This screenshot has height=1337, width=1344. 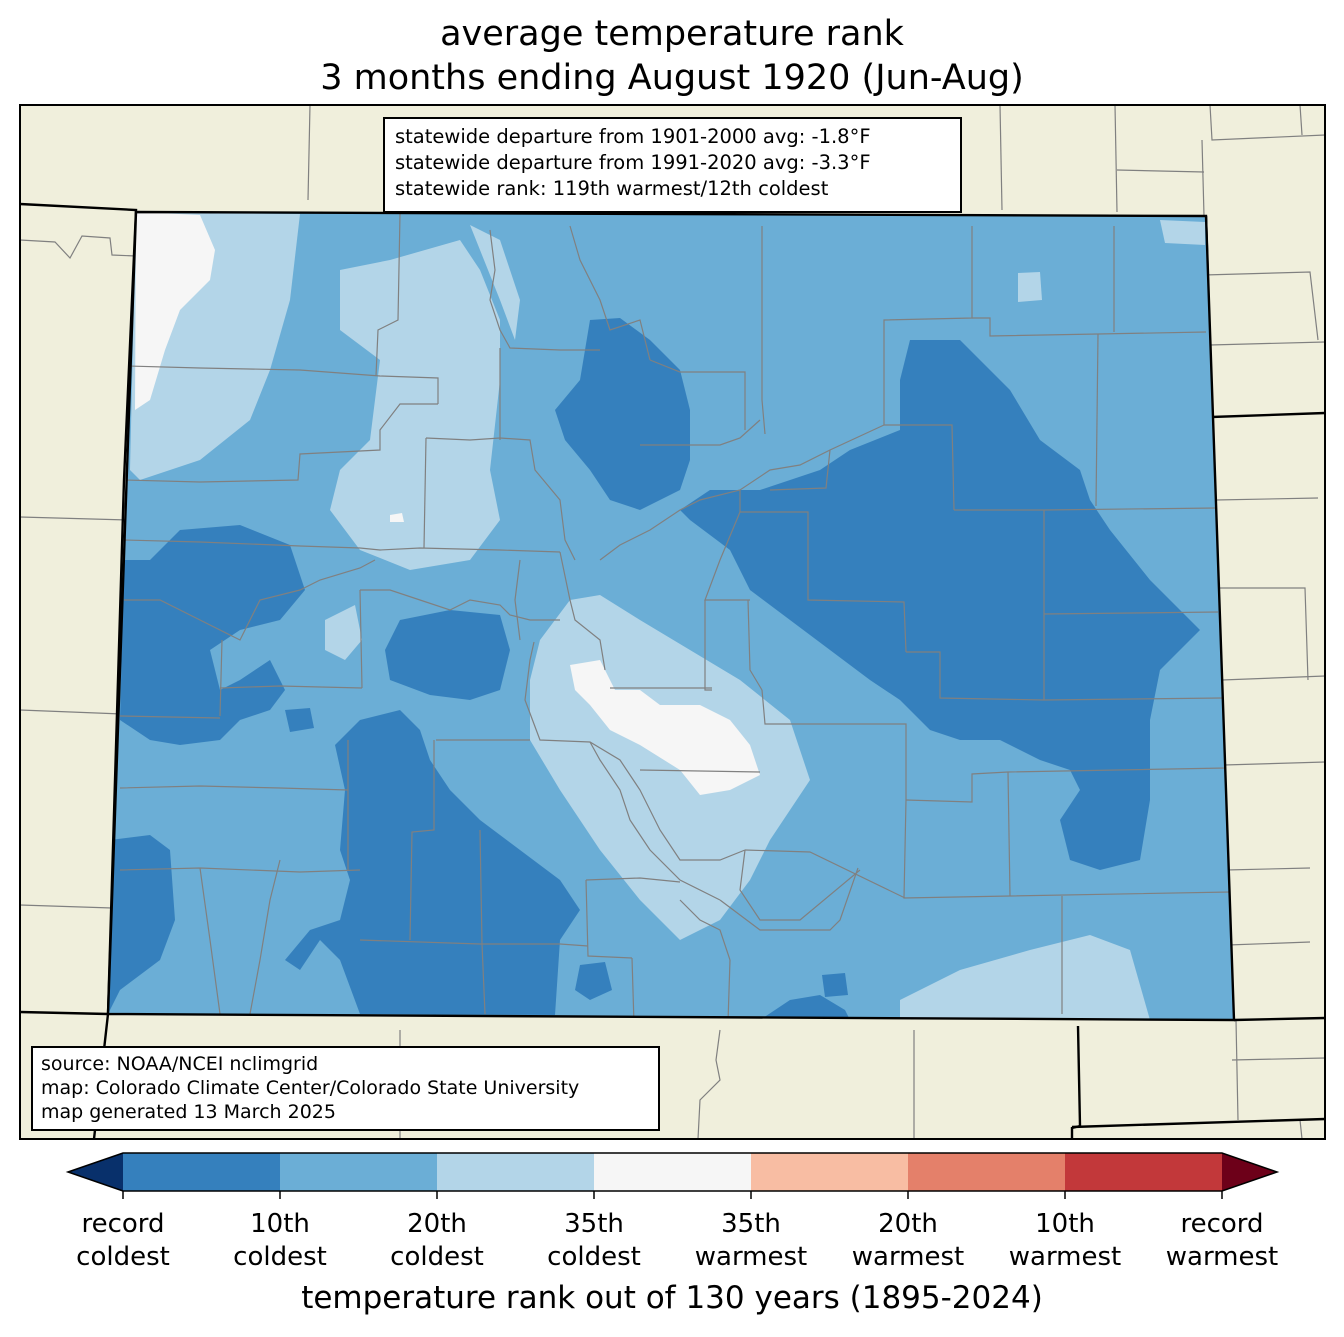 What do you see at coordinates (280, 1241) in the screenshot?
I see `colorbar-tick-label: 10th coldest` at bounding box center [280, 1241].